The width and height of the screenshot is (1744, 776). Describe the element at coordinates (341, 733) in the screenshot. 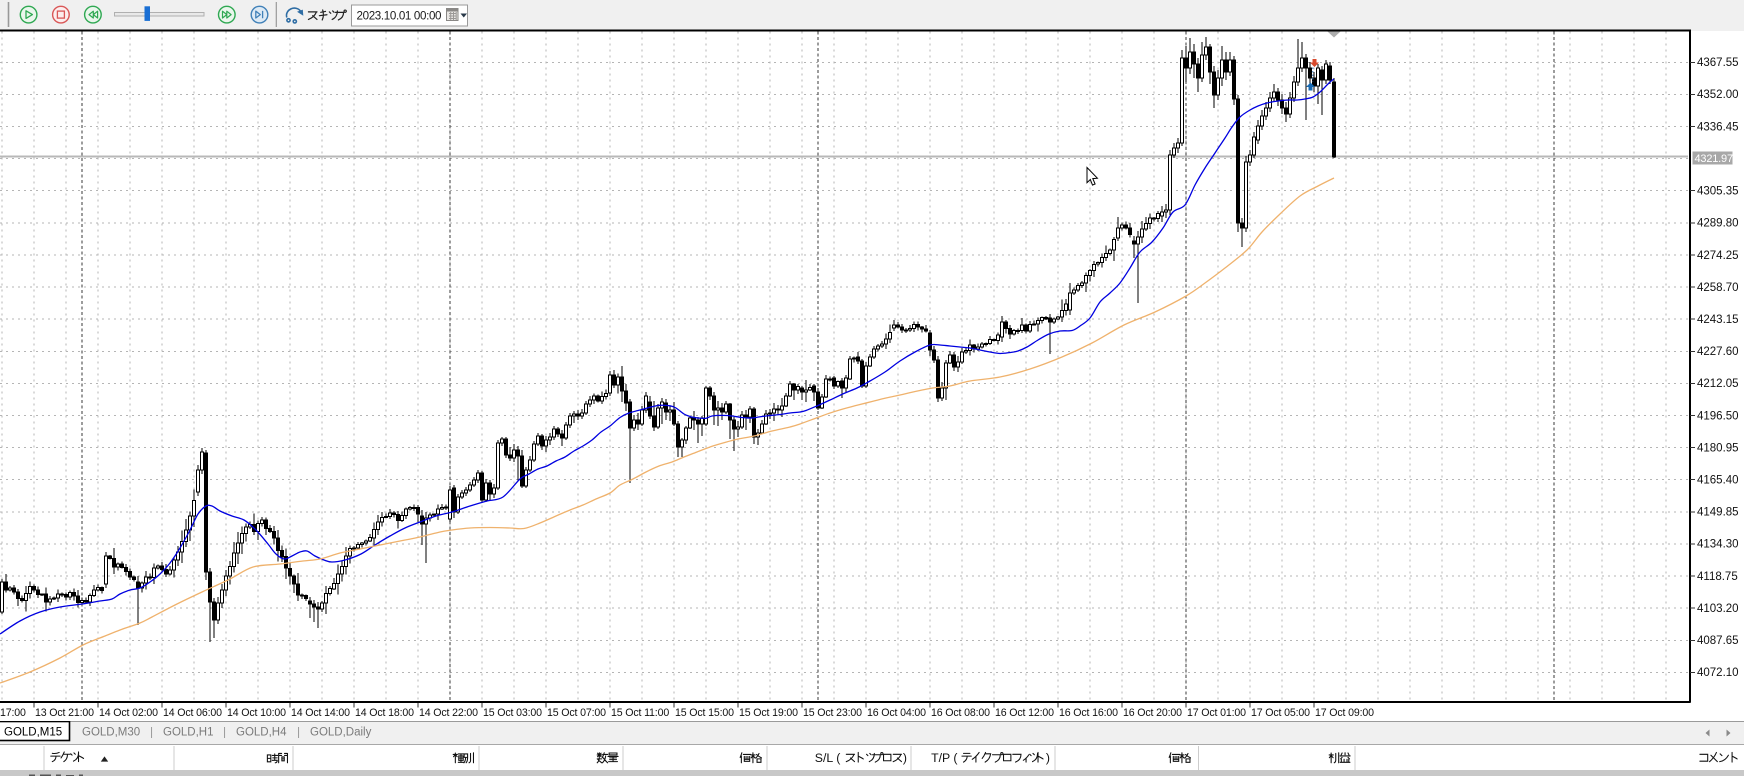

I see `svg-text: GOLD,Daily` at that location.